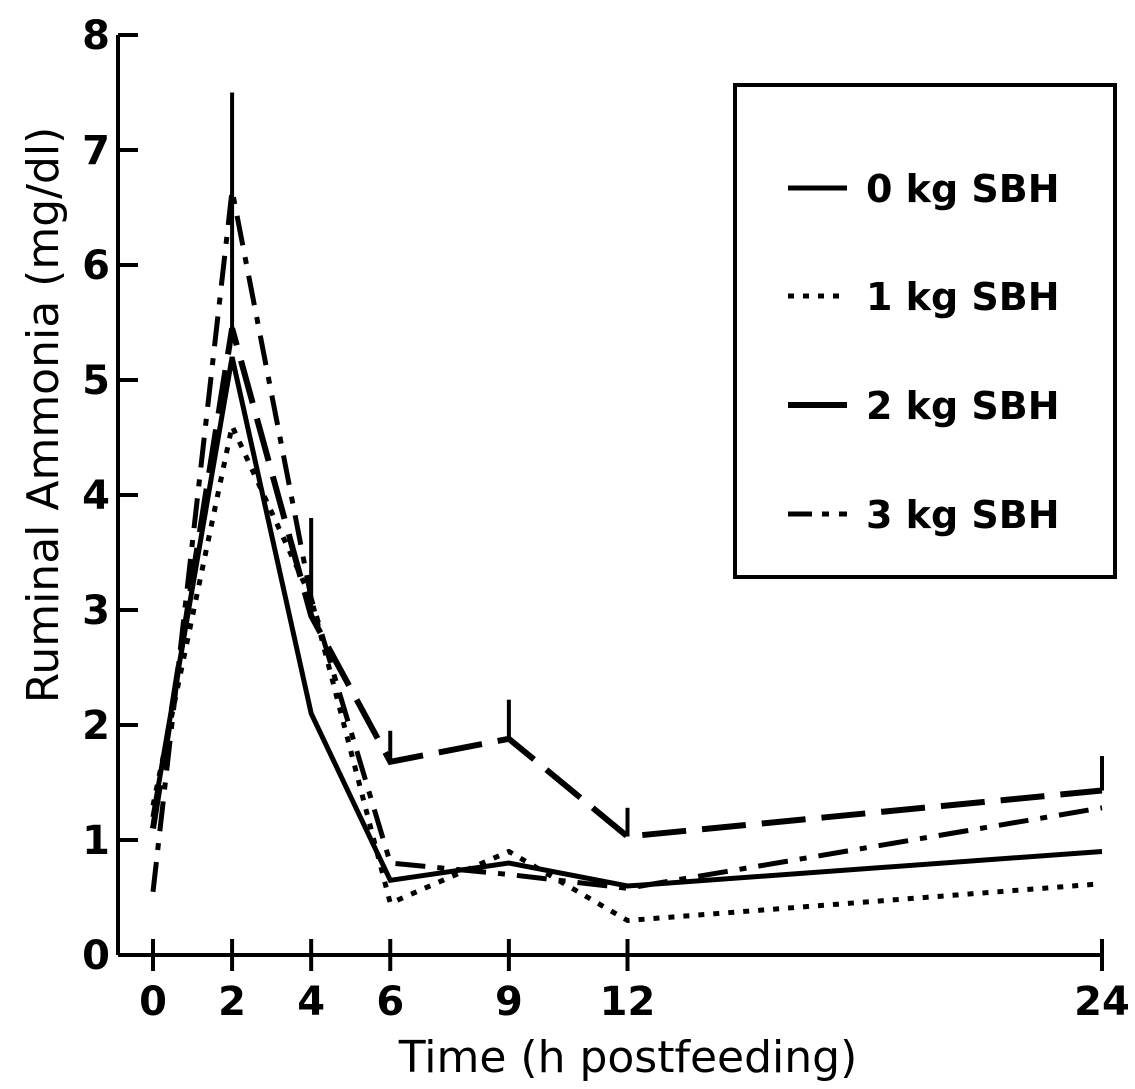 The width and height of the screenshot is (1135, 1089). Describe the element at coordinates (96, 611) in the screenshot. I see `y-tick-label: 3` at that location.